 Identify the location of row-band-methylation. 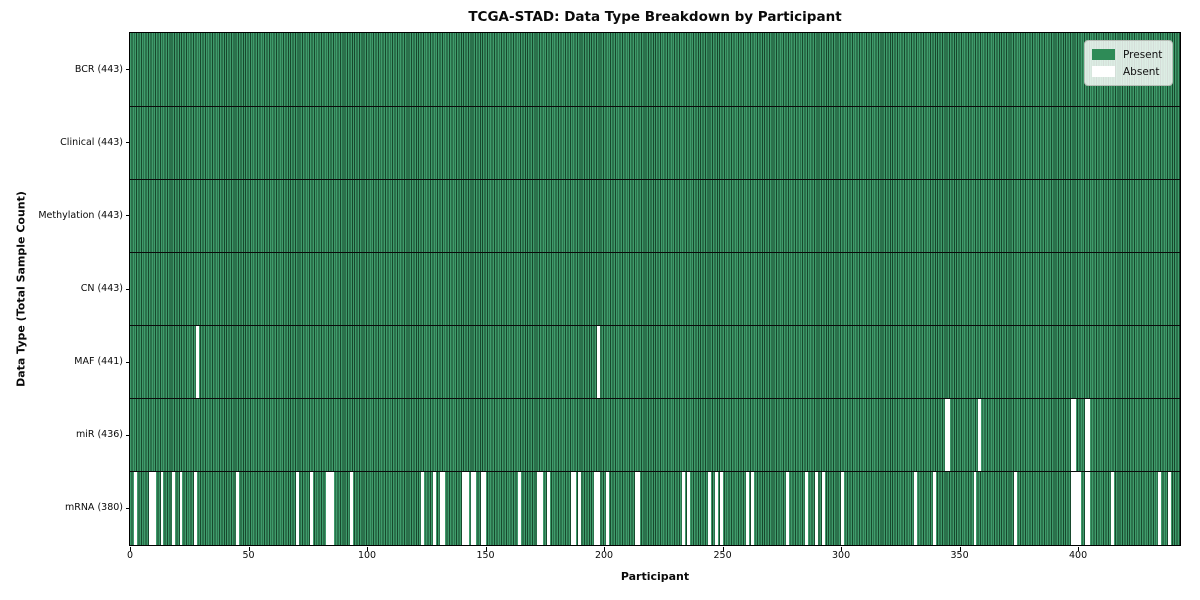
(655, 215).